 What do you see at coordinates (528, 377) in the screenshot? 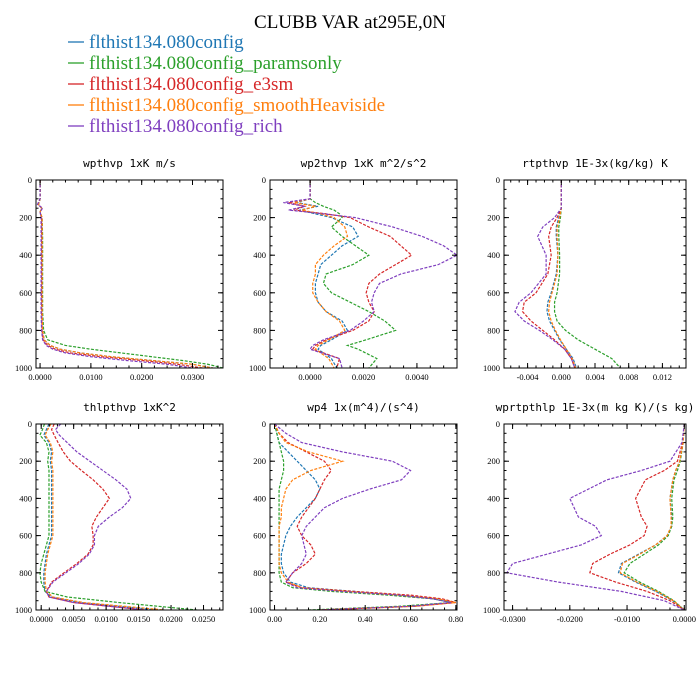
I see `x-tick-label: -0.004` at bounding box center [528, 377].